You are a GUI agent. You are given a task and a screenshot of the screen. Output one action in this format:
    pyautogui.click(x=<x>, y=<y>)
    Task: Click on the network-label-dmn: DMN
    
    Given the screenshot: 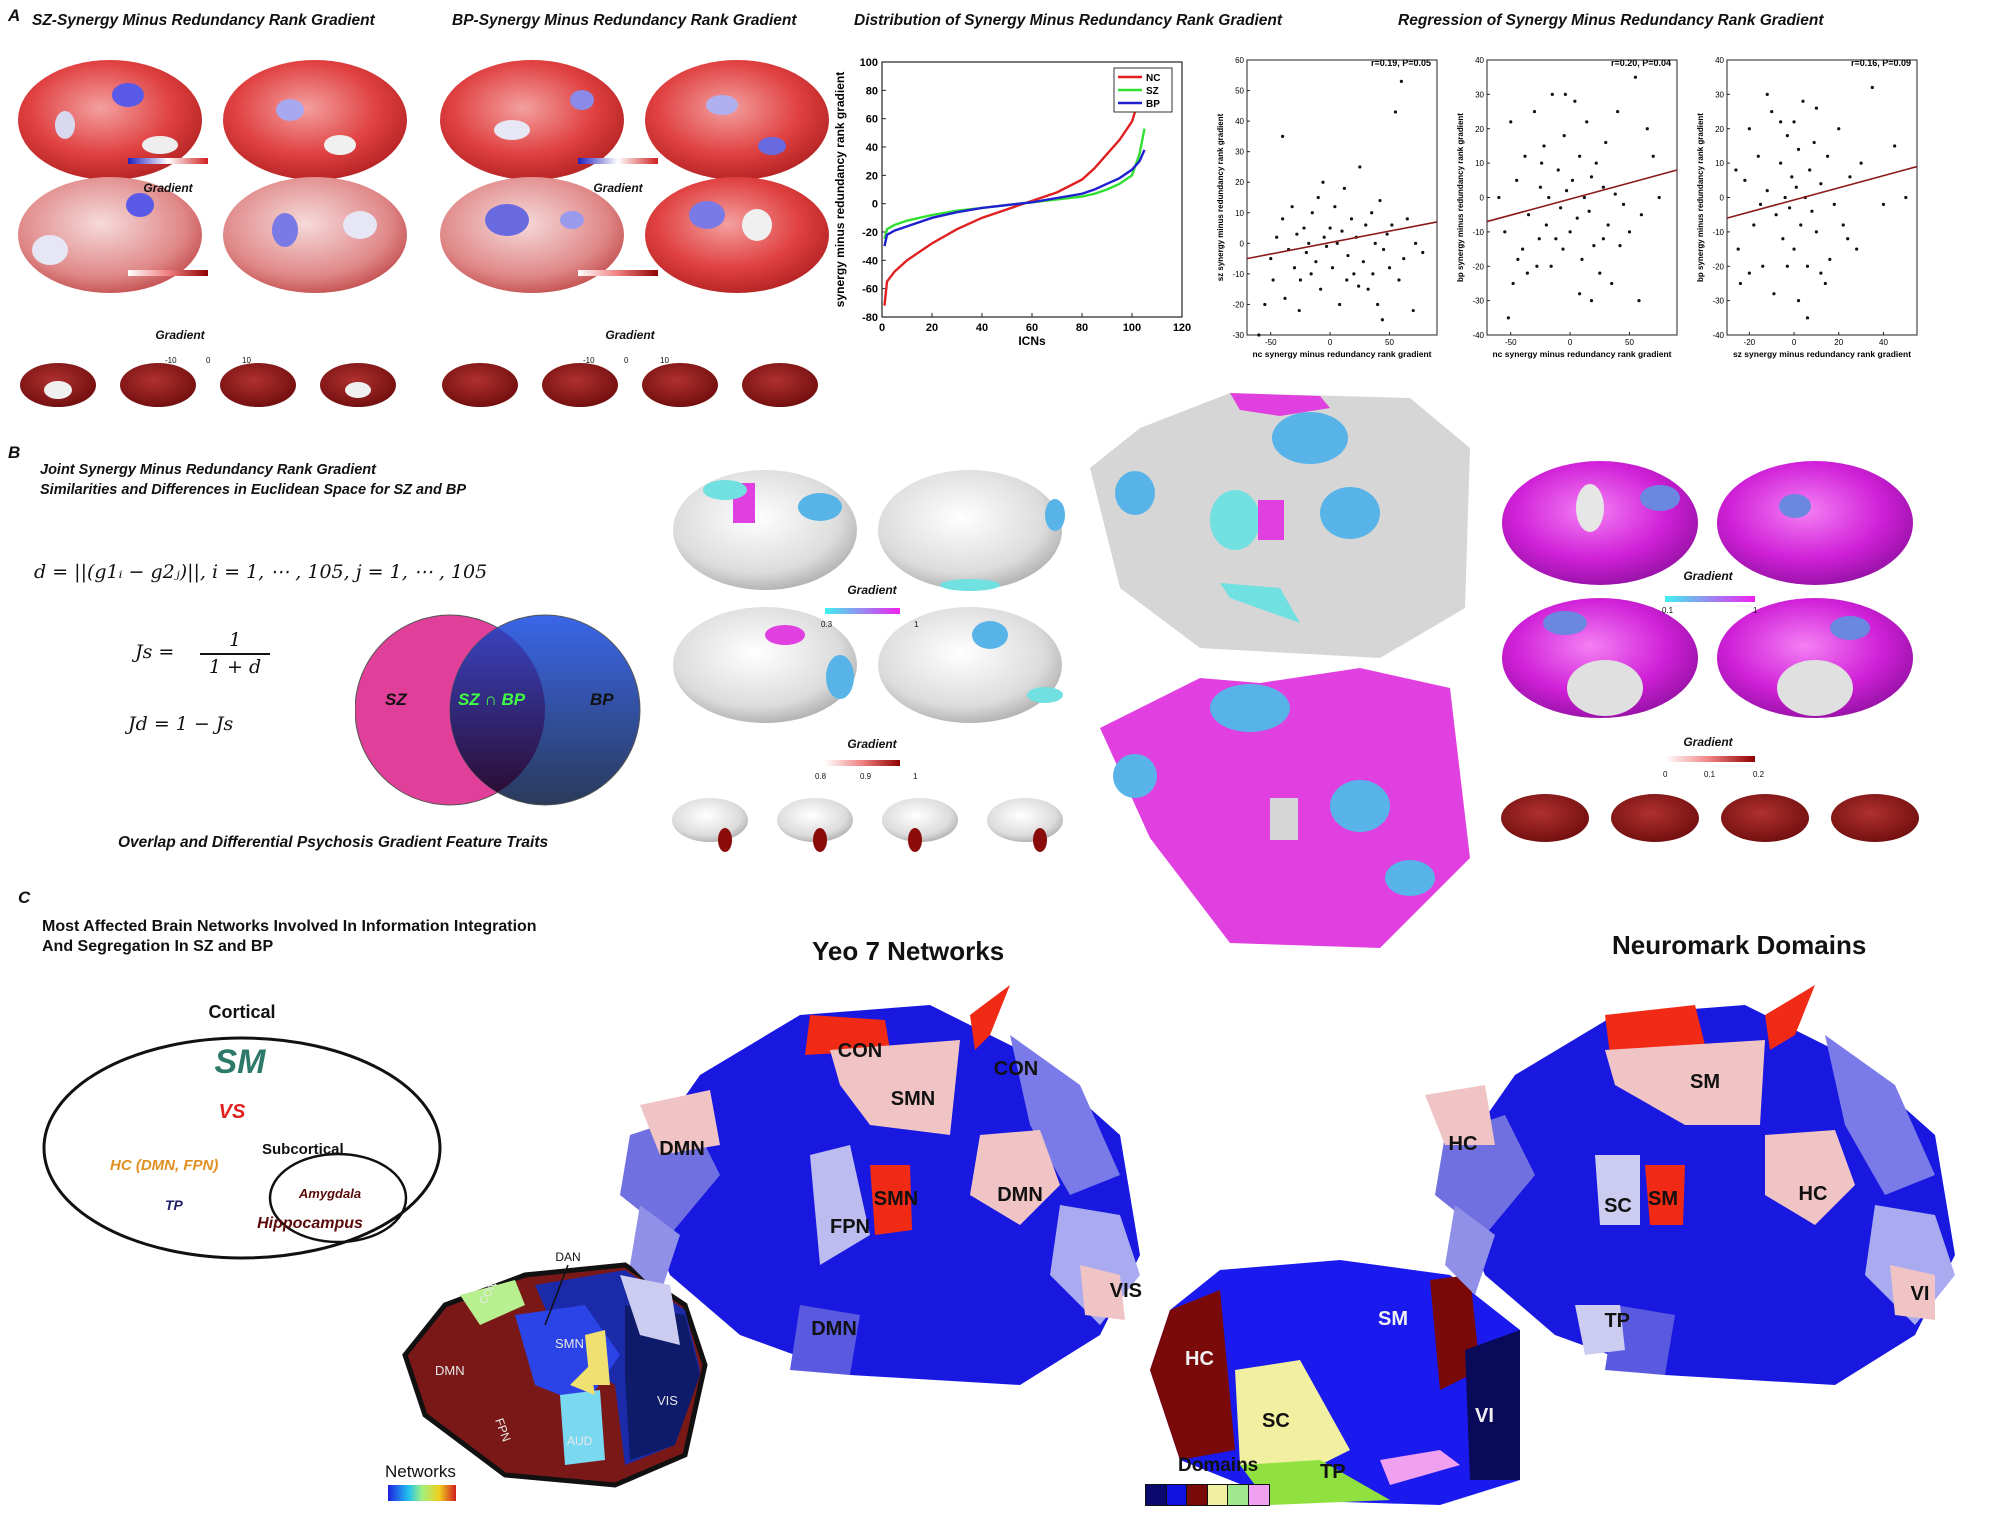 What is the action you would take?
    pyautogui.click(x=450, y=1370)
    